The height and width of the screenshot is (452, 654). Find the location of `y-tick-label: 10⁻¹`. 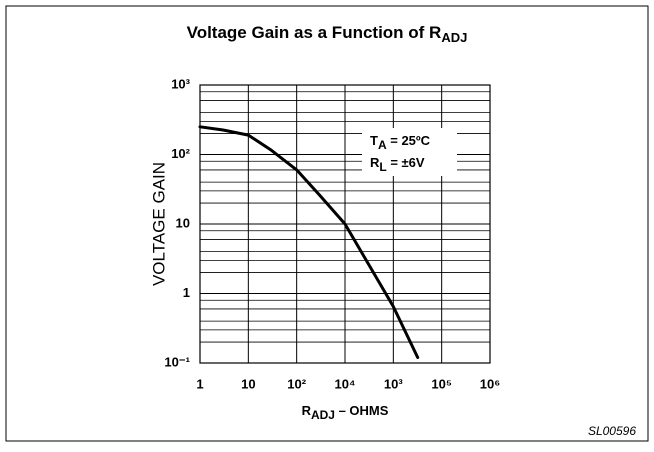

y-tick-label: 10⁻¹ is located at coordinates (177, 361).